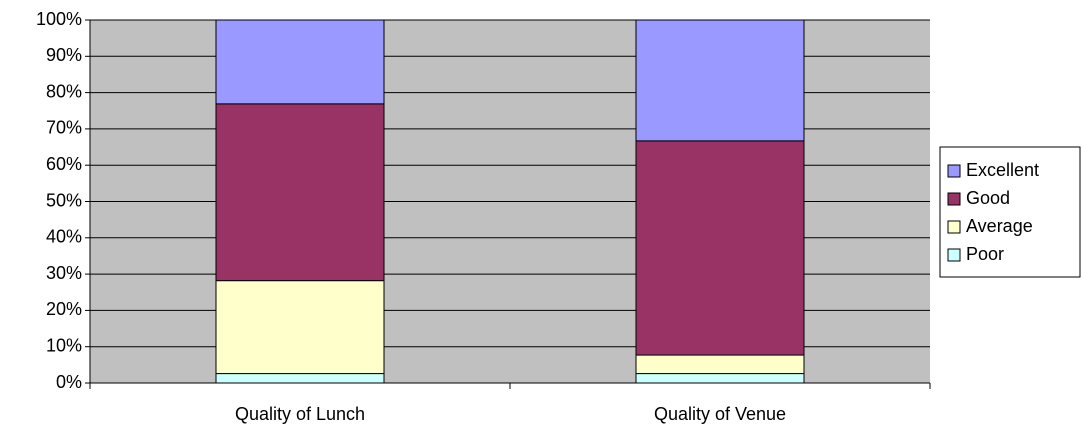 This screenshot has height=432, width=1084. Describe the element at coordinates (69, 382) in the screenshot. I see `y-tick-label: 0%` at that location.